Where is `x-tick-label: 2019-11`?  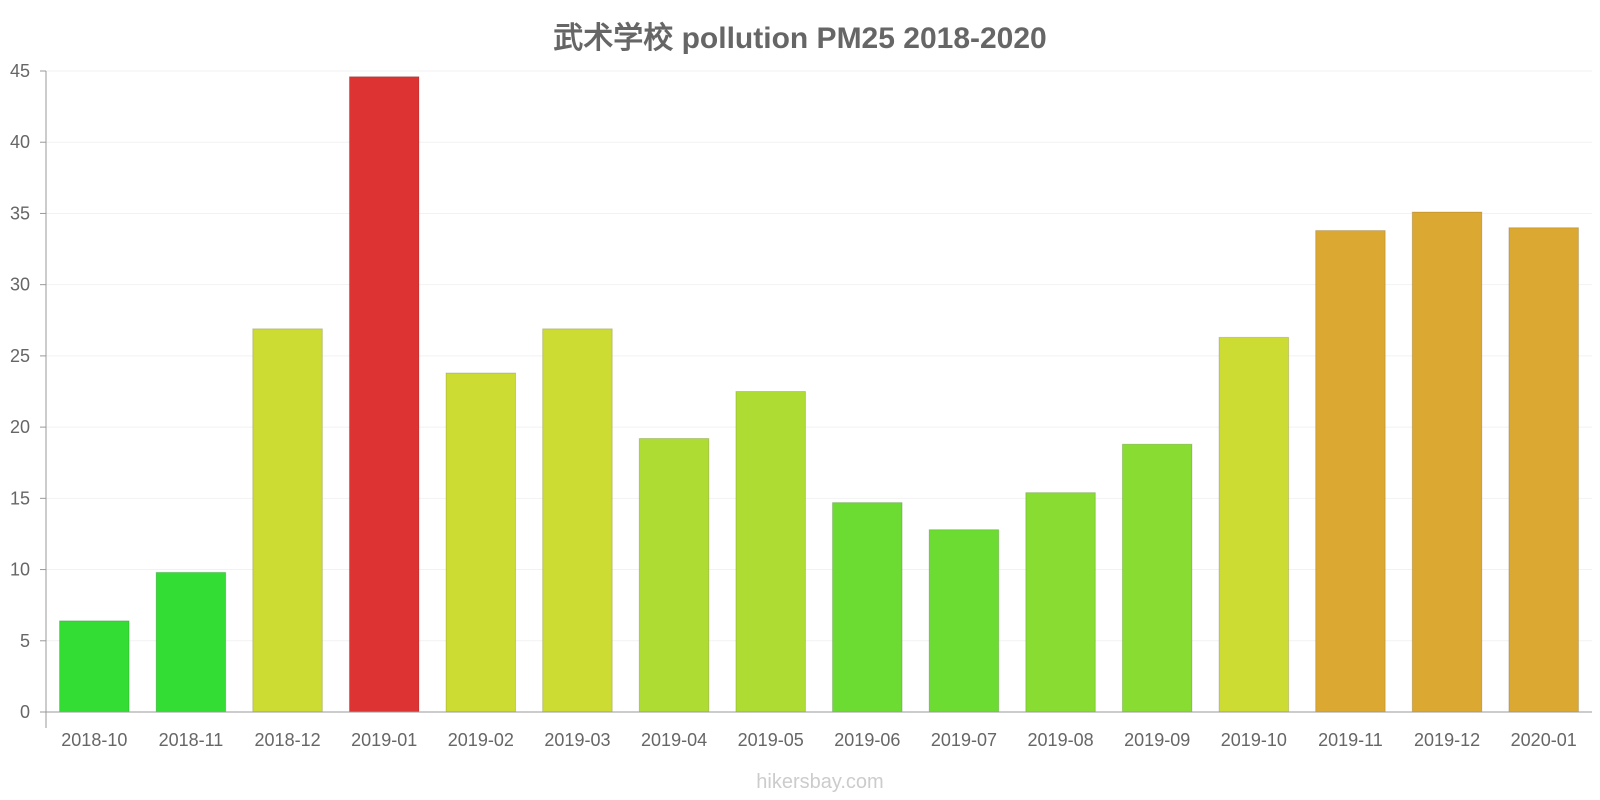
x-tick-label: 2019-11 is located at coordinates (1350, 740).